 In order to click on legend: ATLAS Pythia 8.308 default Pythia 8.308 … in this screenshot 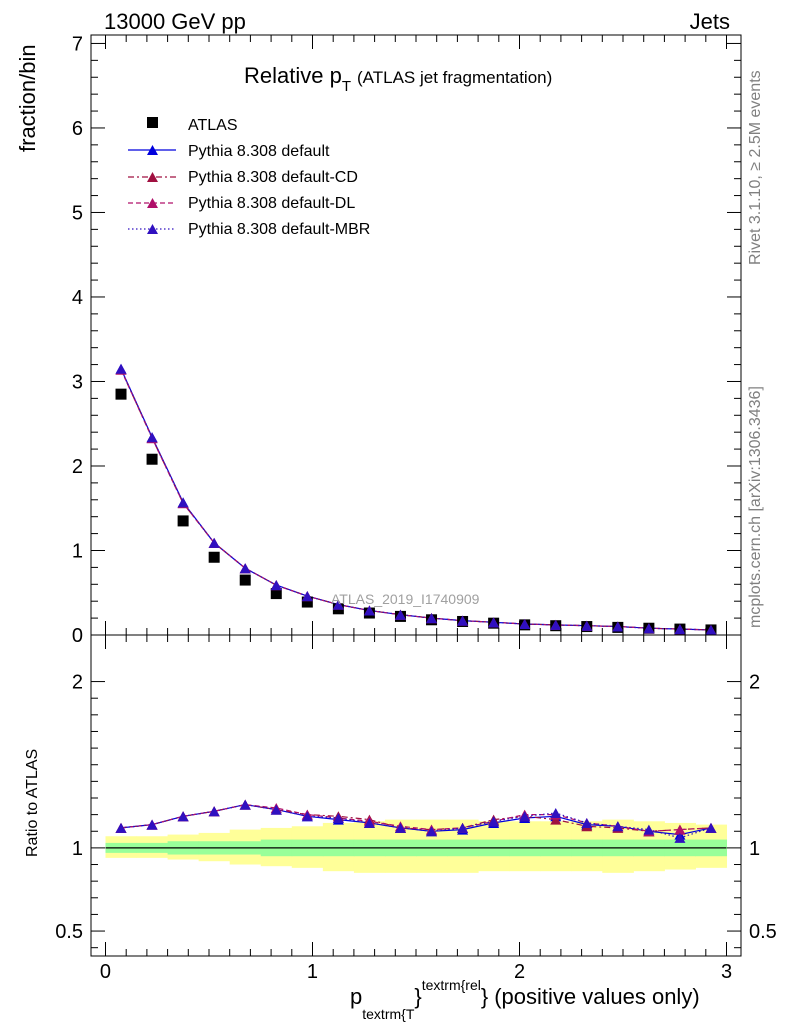, I will do `click(249, 177)`.